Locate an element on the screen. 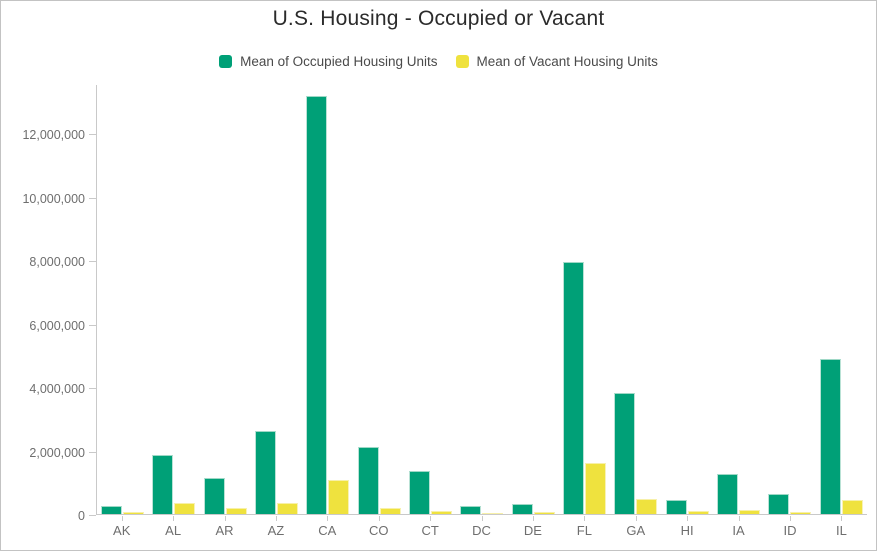 The image size is (877, 551). x-tick-label-IL: IL is located at coordinates (841, 530).